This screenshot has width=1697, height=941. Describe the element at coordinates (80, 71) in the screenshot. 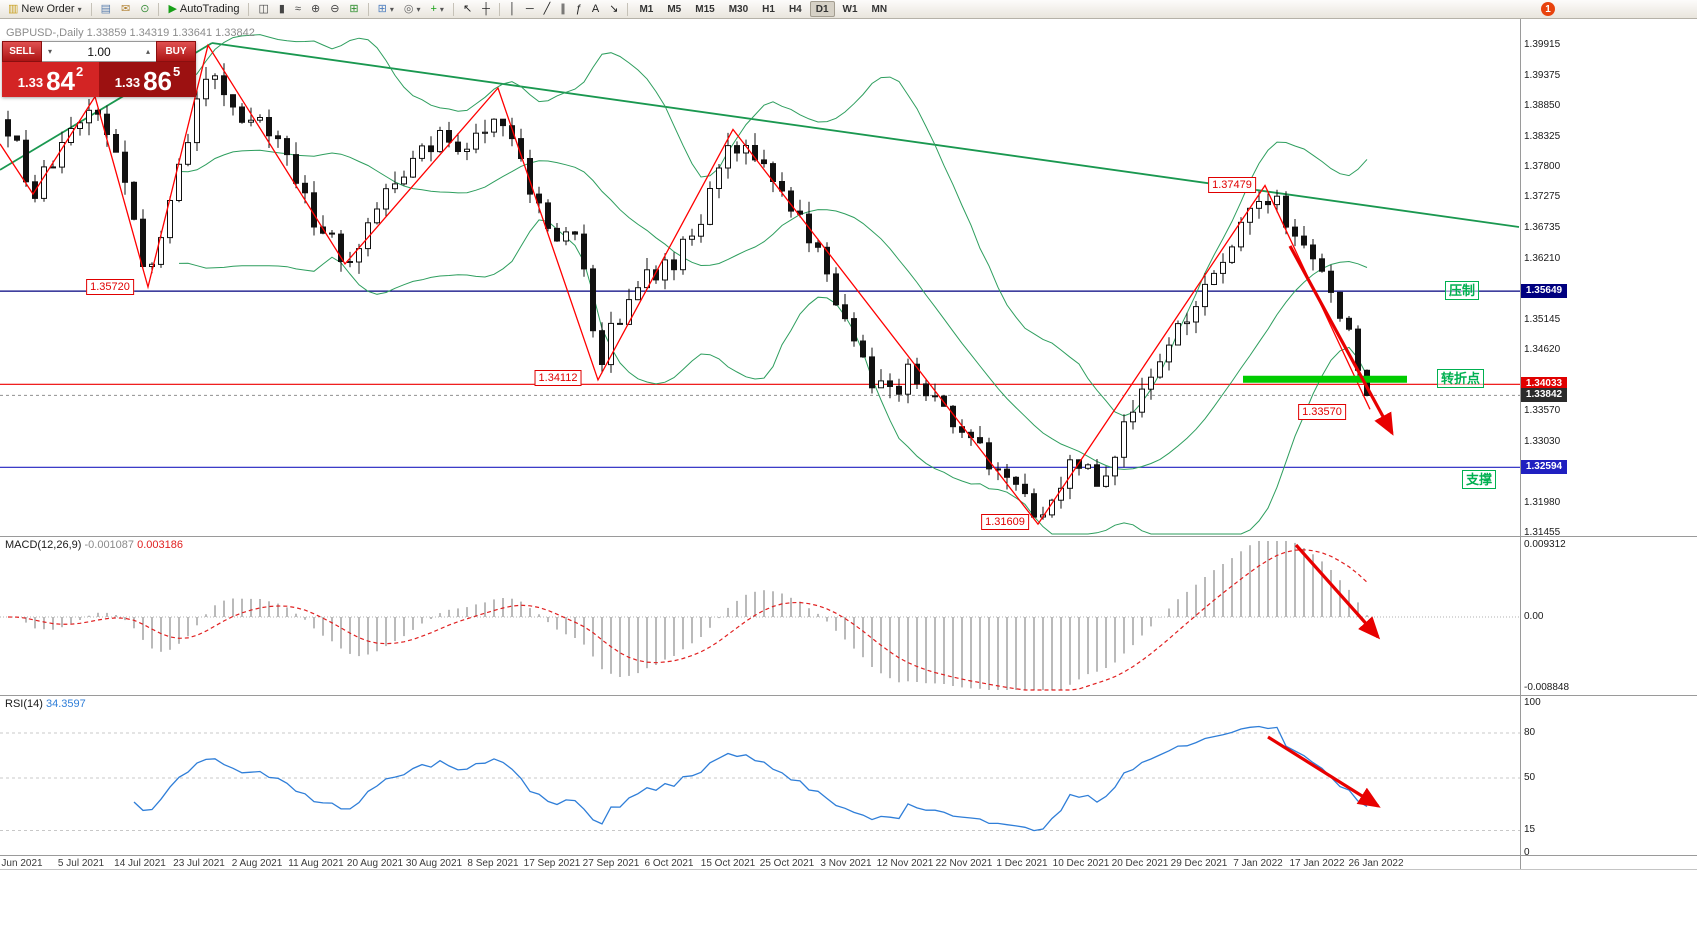

I see `sell-price-sup: 2` at that location.